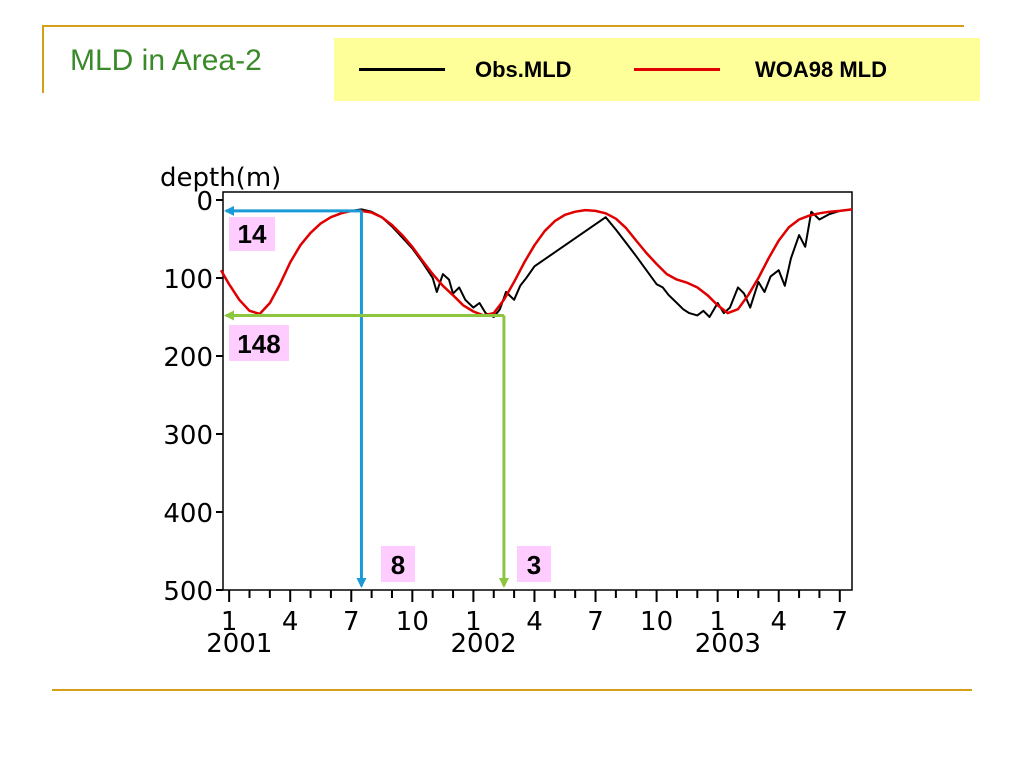 The image size is (1024, 768). What do you see at coordinates (188, 280) in the screenshot?
I see `y-tick-label-100: 100` at bounding box center [188, 280].